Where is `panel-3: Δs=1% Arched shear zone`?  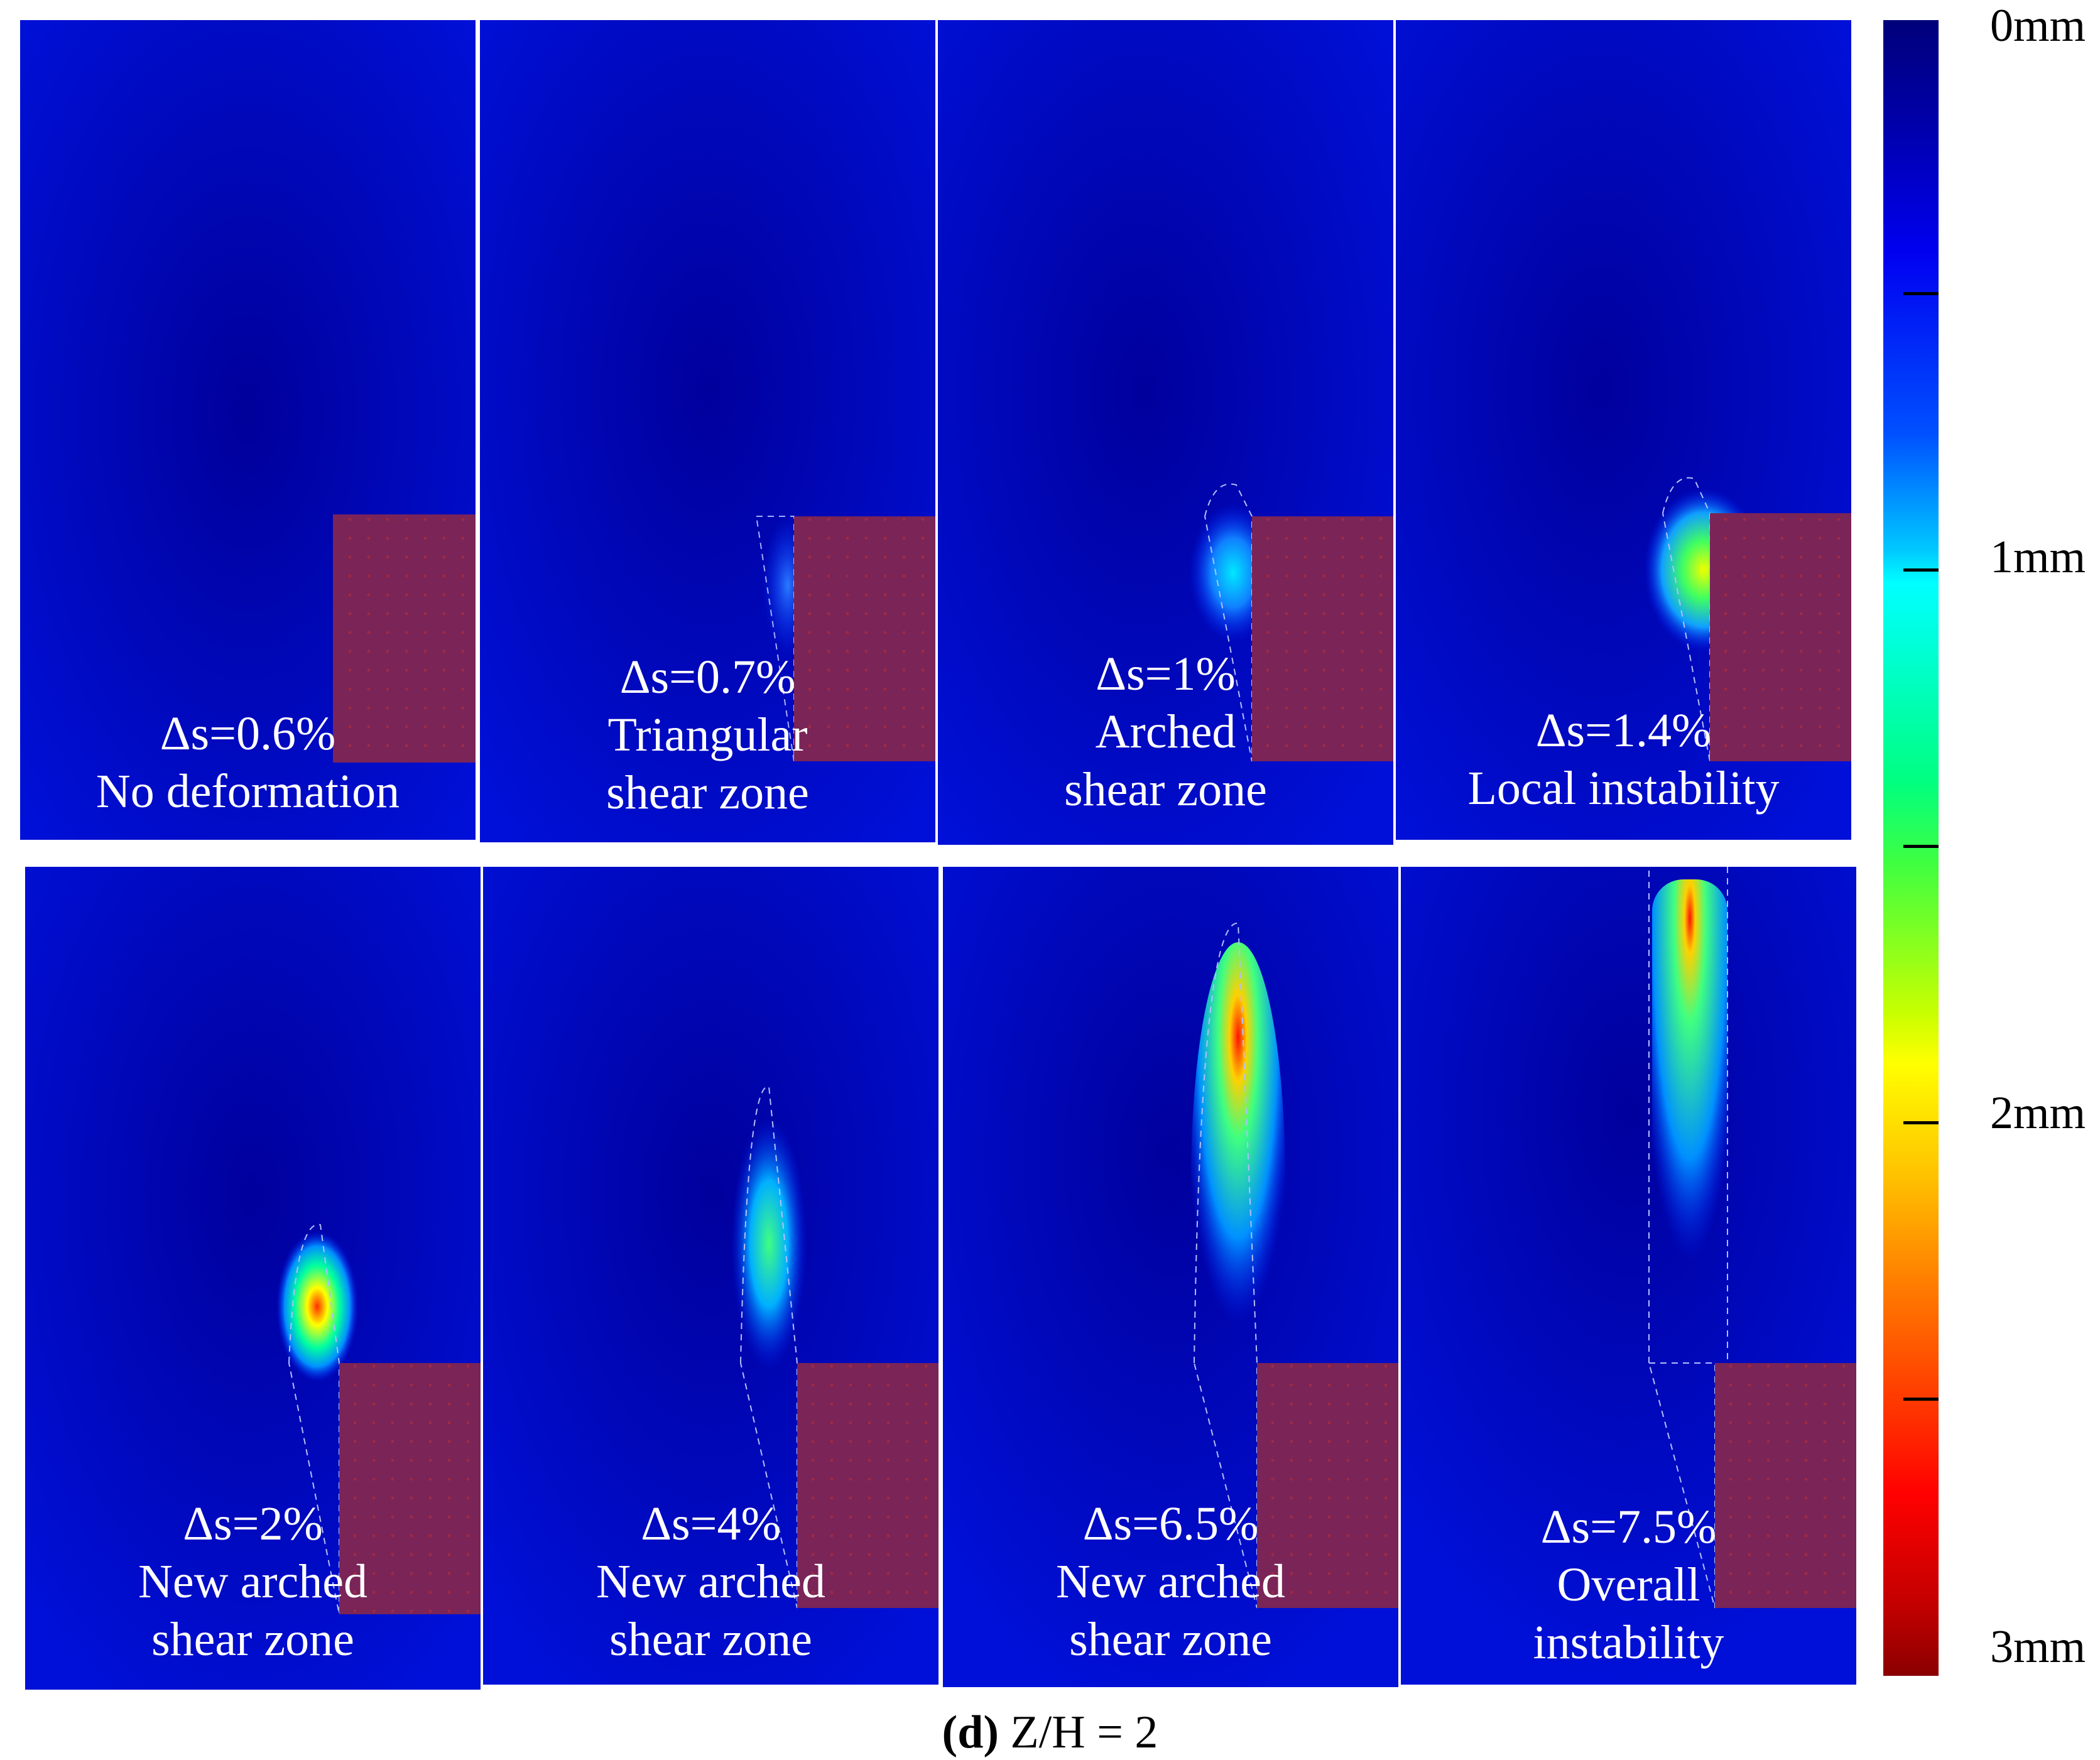
panel-3: Δs=1% Arched shear zone is located at coordinates (1165, 432).